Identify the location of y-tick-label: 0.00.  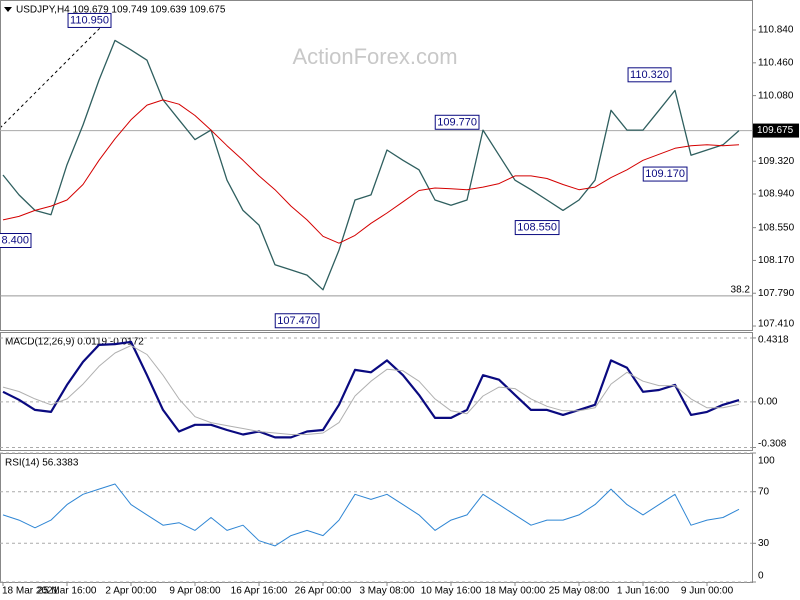
(768, 402).